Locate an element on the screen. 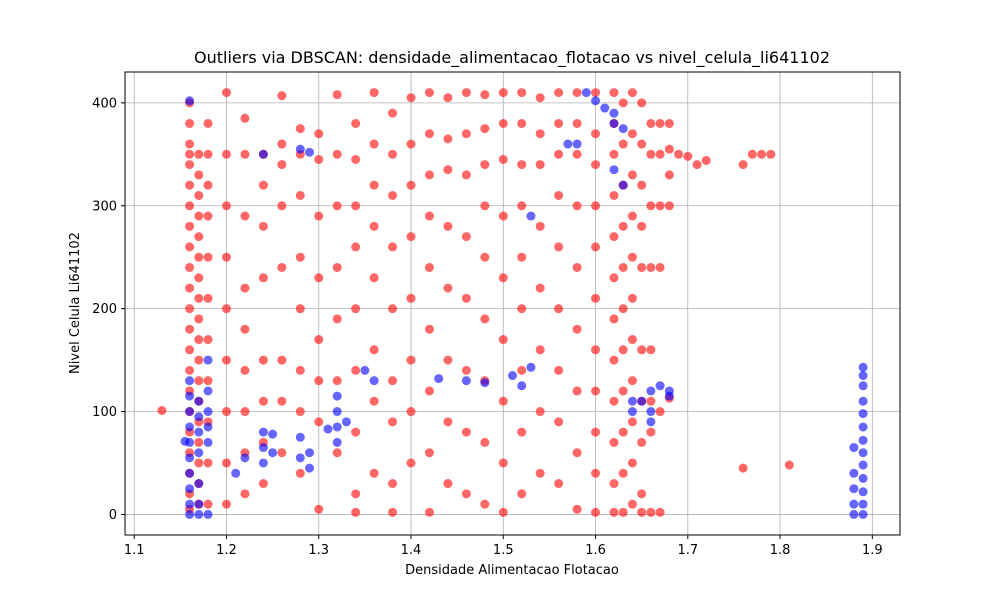 Image resolution: width=1000 pixels, height=600 pixels. y-tick-label: 0 is located at coordinates (113, 515).